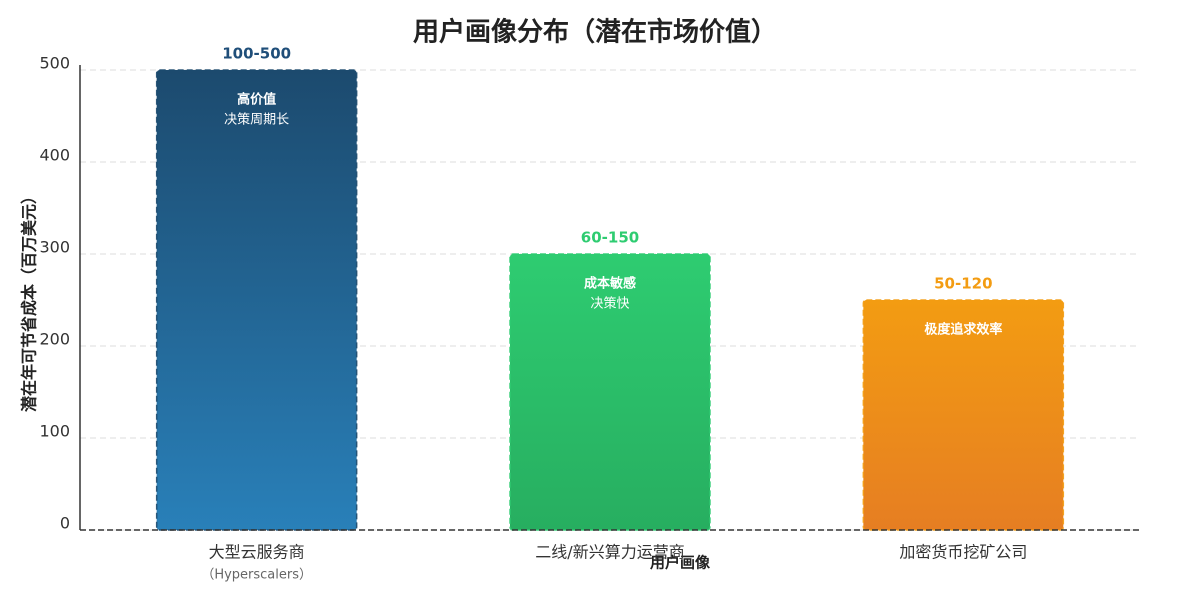 The height and width of the screenshot is (600, 1200). What do you see at coordinates (609, 304) in the screenshot?
I see `bar-note: 决策快` at bounding box center [609, 304].